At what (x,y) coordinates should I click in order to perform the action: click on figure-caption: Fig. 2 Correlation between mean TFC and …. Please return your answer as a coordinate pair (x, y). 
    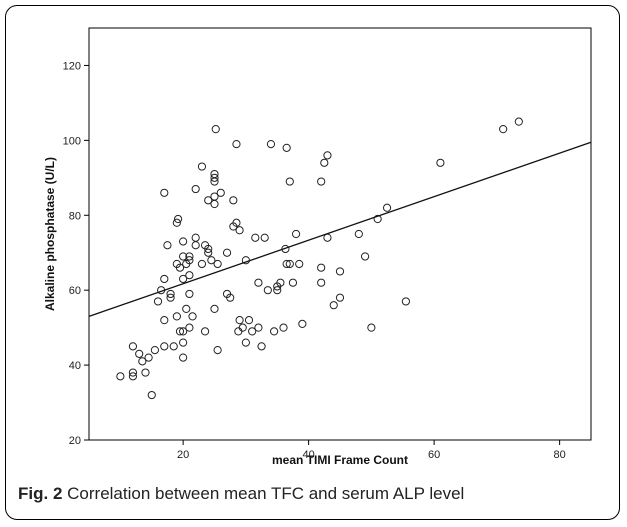
    Looking at the image, I should click on (241, 494).